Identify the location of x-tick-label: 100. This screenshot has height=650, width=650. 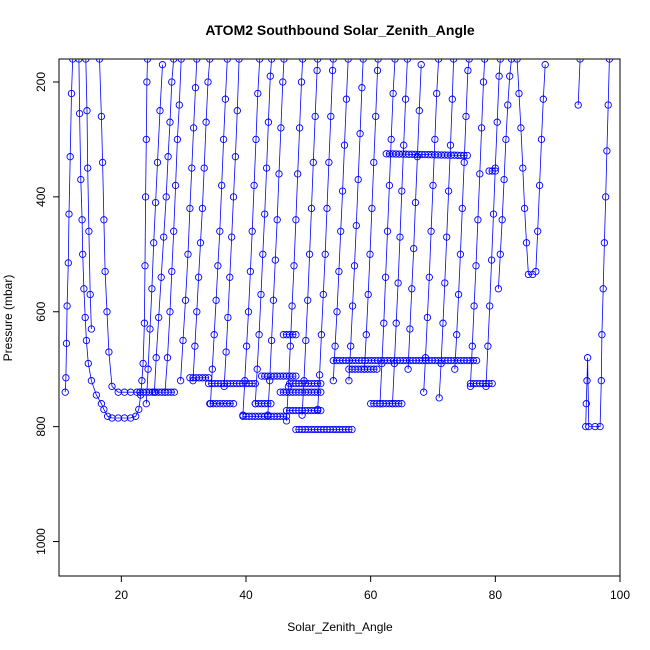
(620, 595).